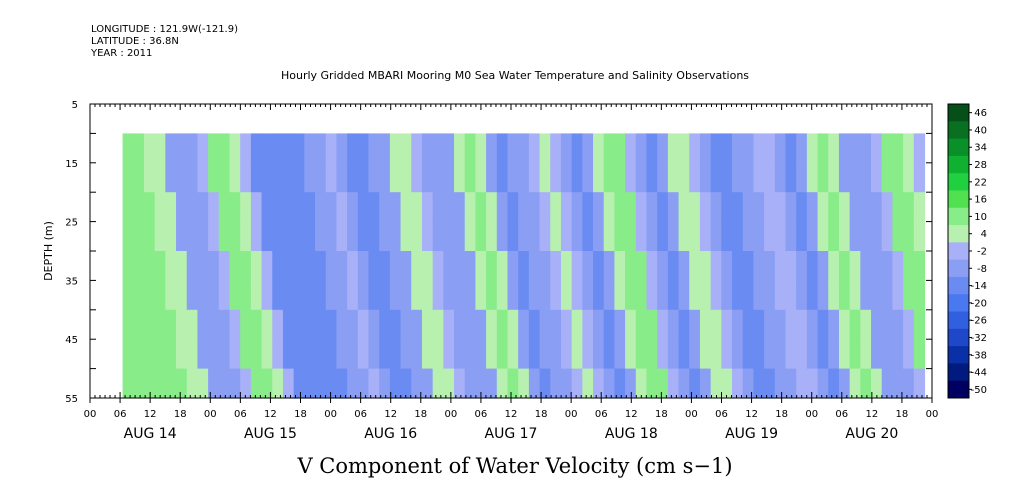 The height and width of the screenshot is (504, 1009). Describe the element at coordinates (979, 303) in the screenshot. I see `colorbar-label: -20` at that location.